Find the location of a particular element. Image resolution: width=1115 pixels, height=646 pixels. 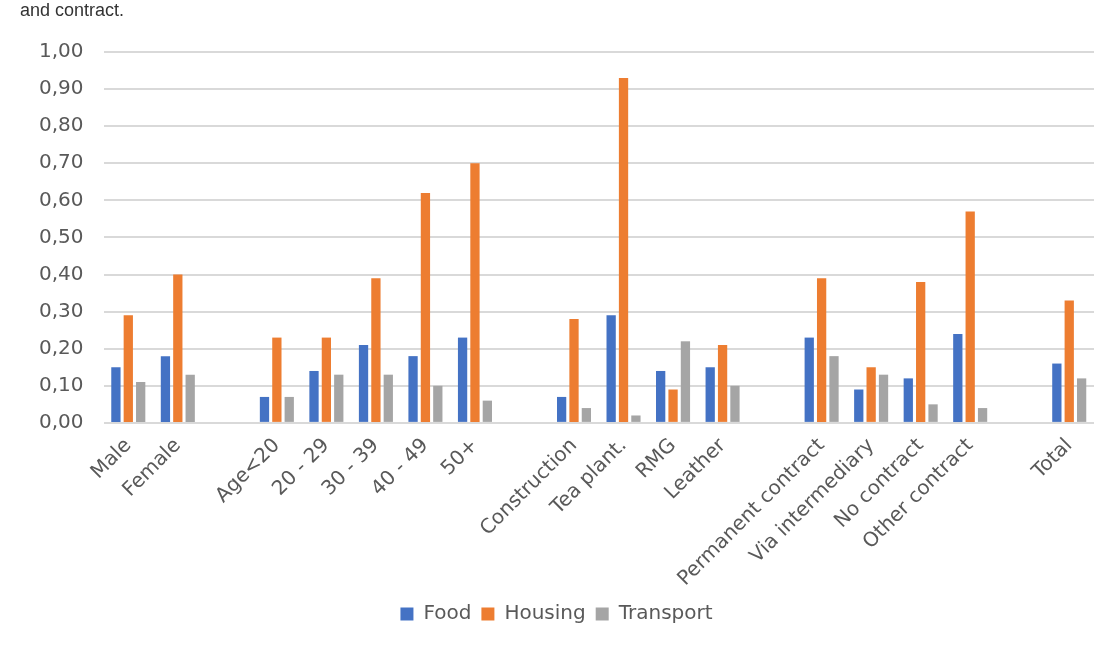

y-tick-label: 0,70 is located at coordinates (61, 161).